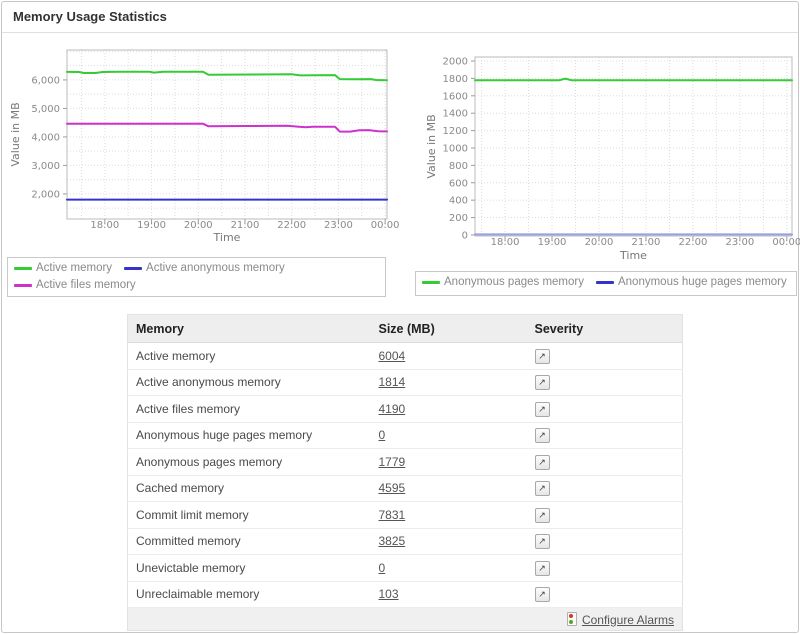 This screenshot has width=800, height=634. Describe the element at coordinates (571, 618) in the screenshot. I see `alarm-traffic-light-icon` at that location.